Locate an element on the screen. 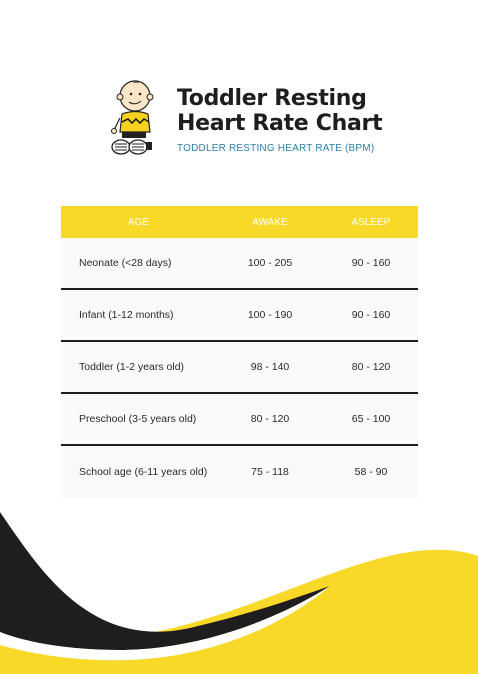 The width and height of the screenshot is (478, 674). table-header-row: AGE AWAKE ASLEEP is located at coordinates (239, 222).